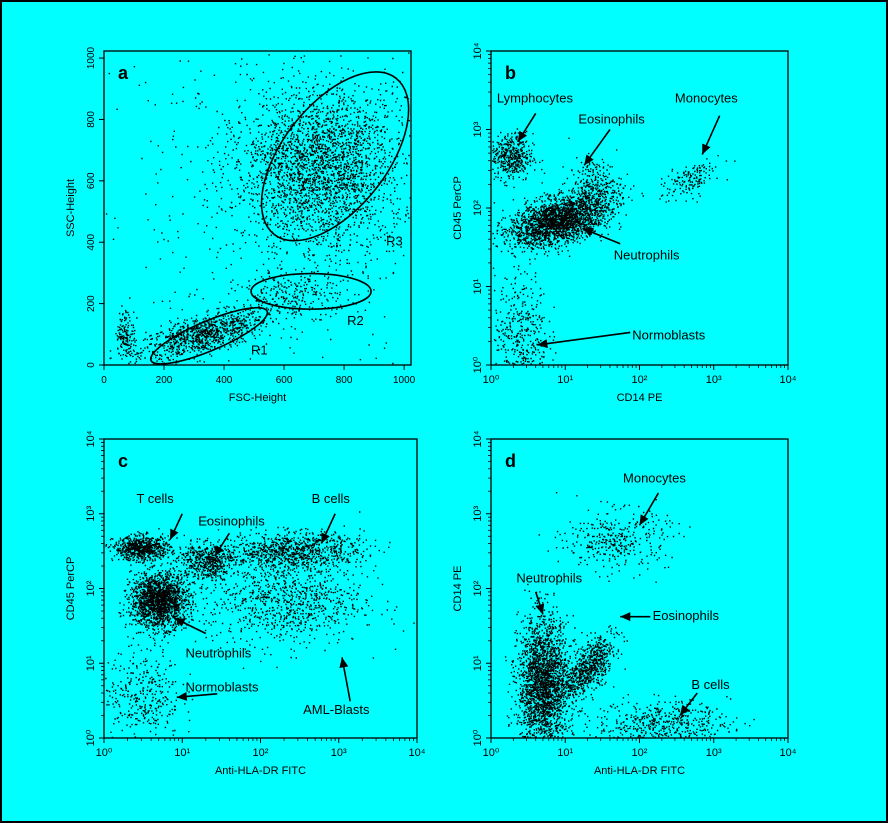  Describe the element at coordinates (510, 73) in the screenshot. I see `panel-letter: b` at that location.